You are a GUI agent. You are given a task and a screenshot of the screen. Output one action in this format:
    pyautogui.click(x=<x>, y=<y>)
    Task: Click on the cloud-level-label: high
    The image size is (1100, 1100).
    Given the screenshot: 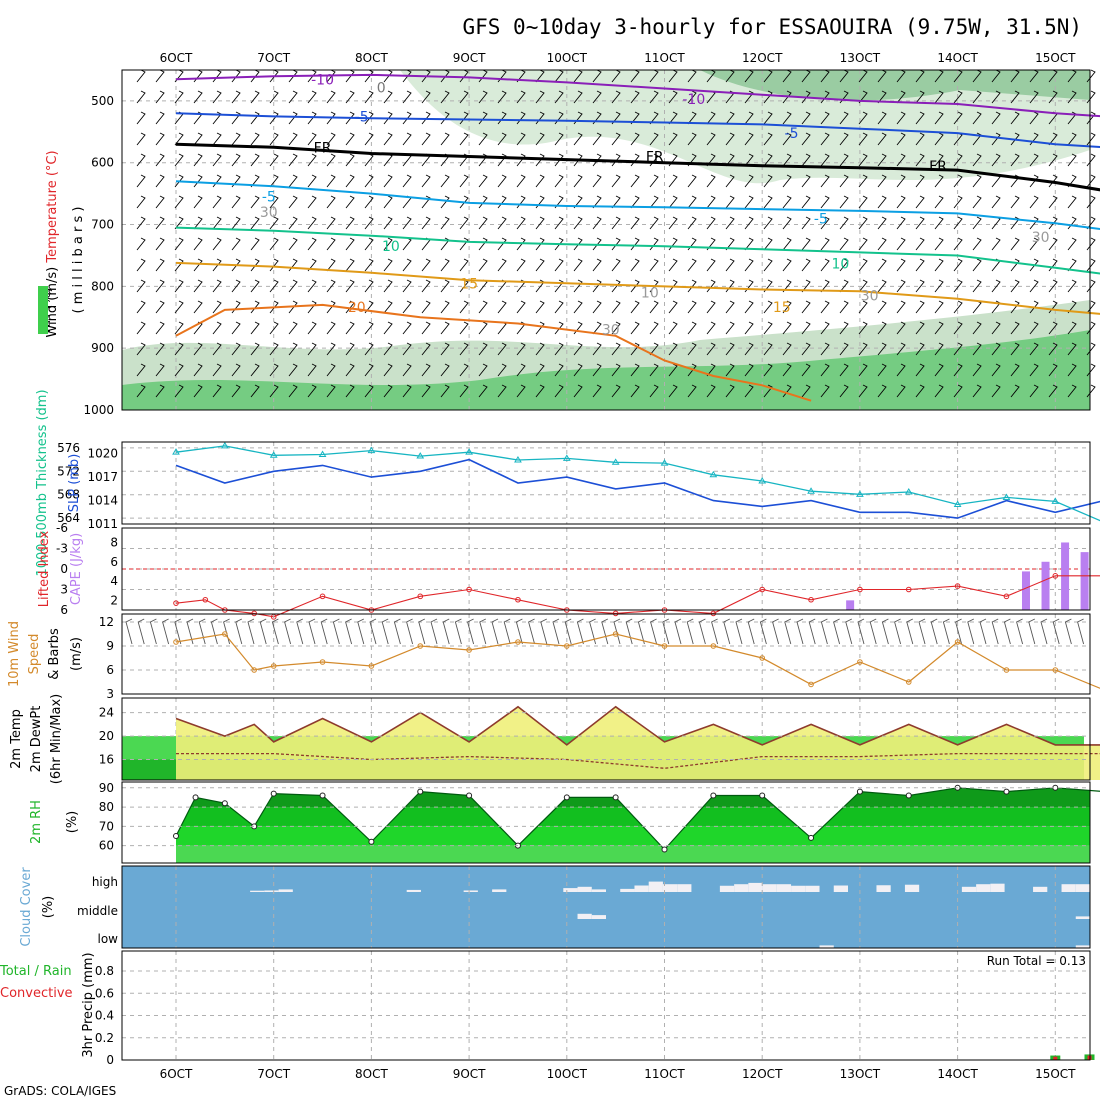 What is the action you would take?
    pyautogui.click(x=105, y=882)
    